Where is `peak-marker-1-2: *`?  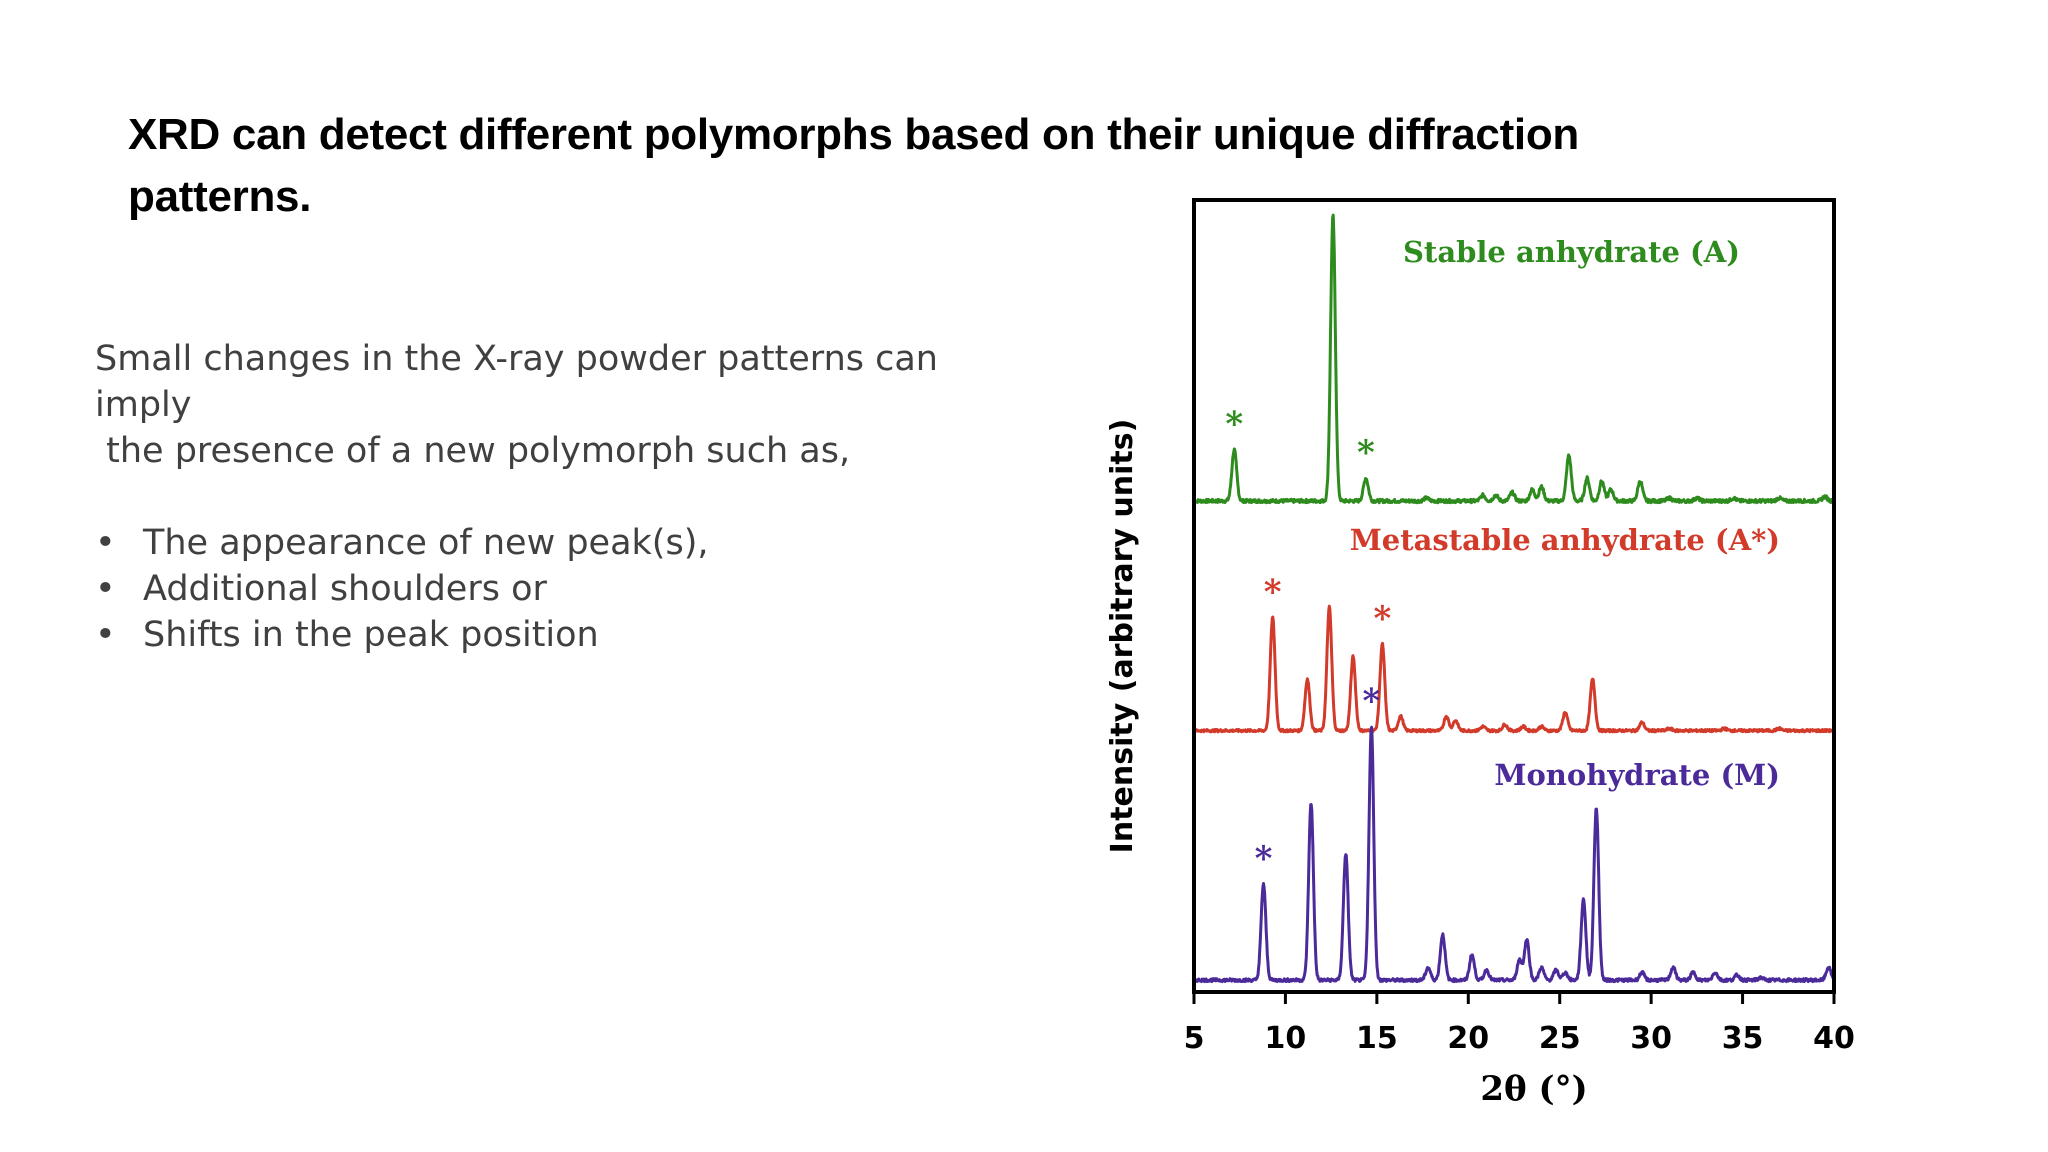
peak-marker-1-2: * is located at coordinates (1366, 453).